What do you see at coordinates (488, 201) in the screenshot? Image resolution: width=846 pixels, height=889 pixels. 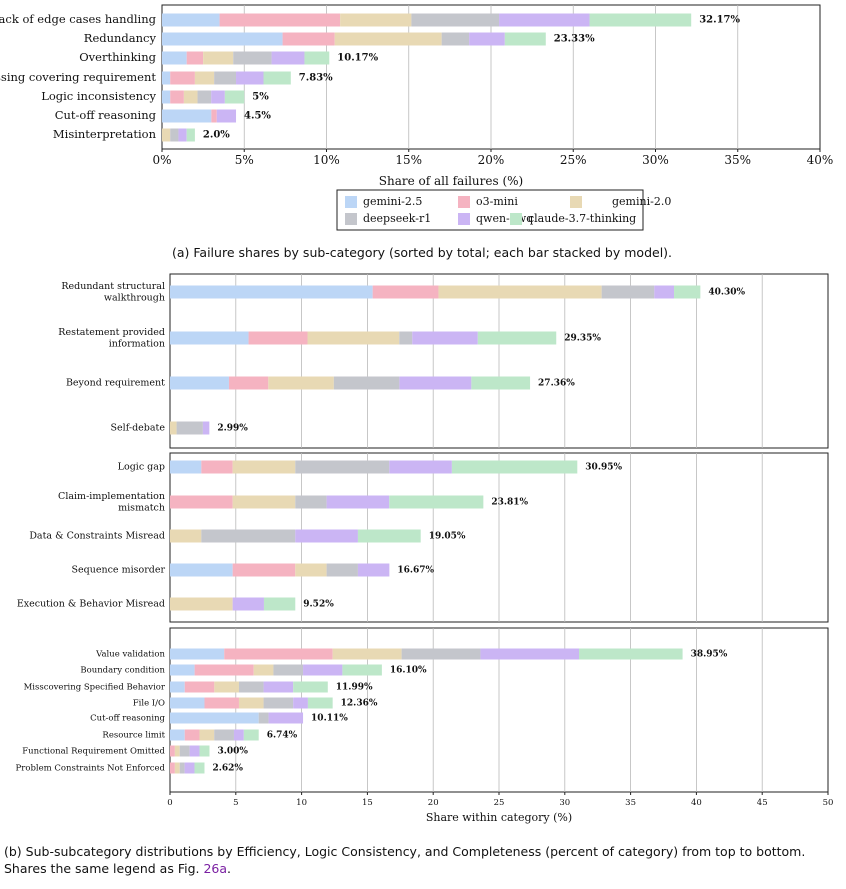 I see `legend-item-o3-mini: o3-mini` at bounding box center [488, 201].